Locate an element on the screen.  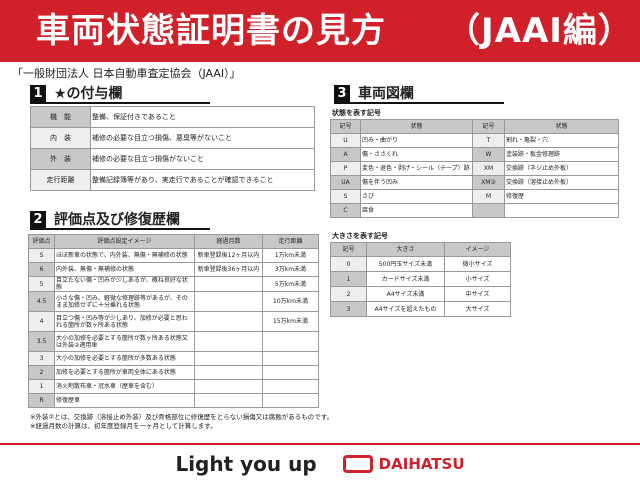
table-cell: 傷・ささくれ is located at coordinates (416, 154).